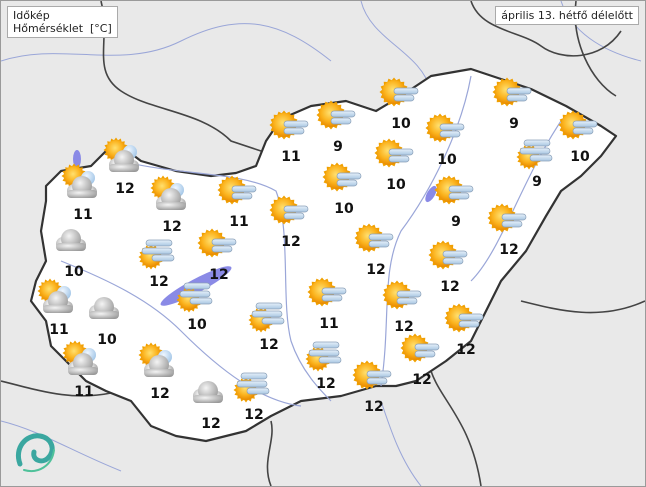 Image resolution: width=646 pixels, height=487 pixels. I want to click on lake-ferto, so click(77, 159).